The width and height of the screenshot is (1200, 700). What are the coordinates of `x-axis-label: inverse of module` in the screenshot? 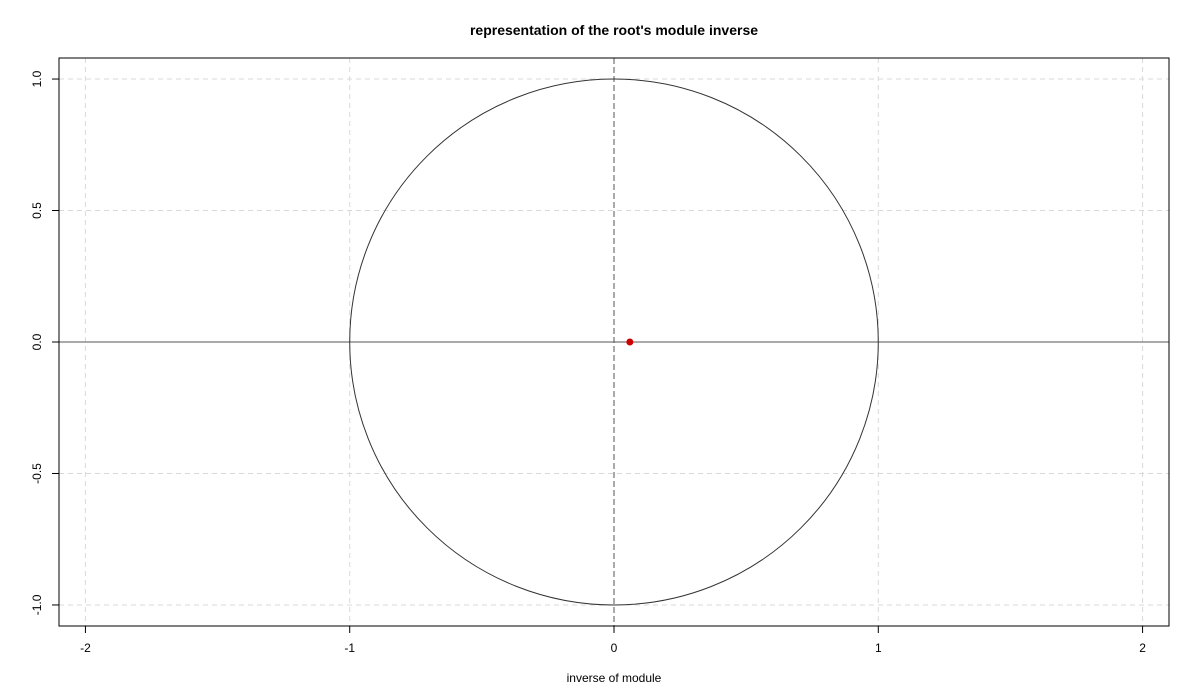 It's located at (614, 678).